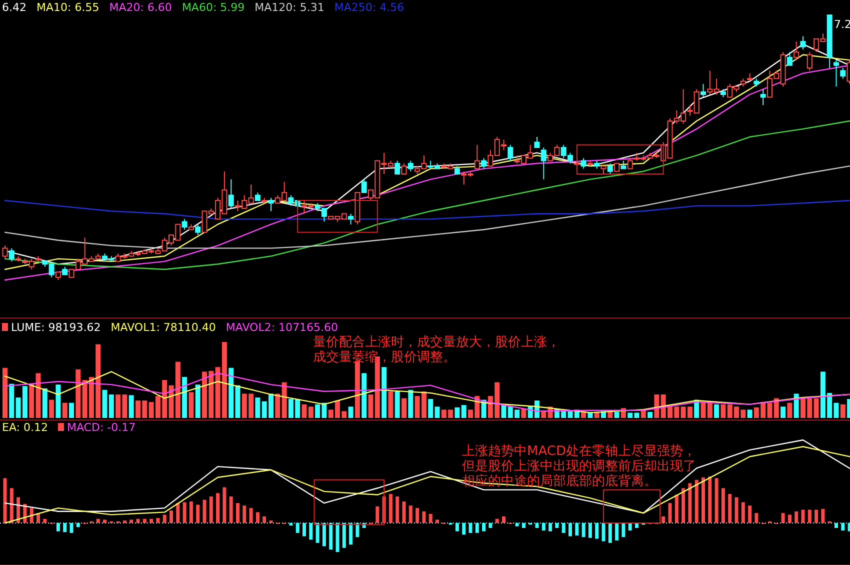  Describe the element at coordinates (68, 7) in the screenshot. I see `text: MA10: 6.55` at that location.